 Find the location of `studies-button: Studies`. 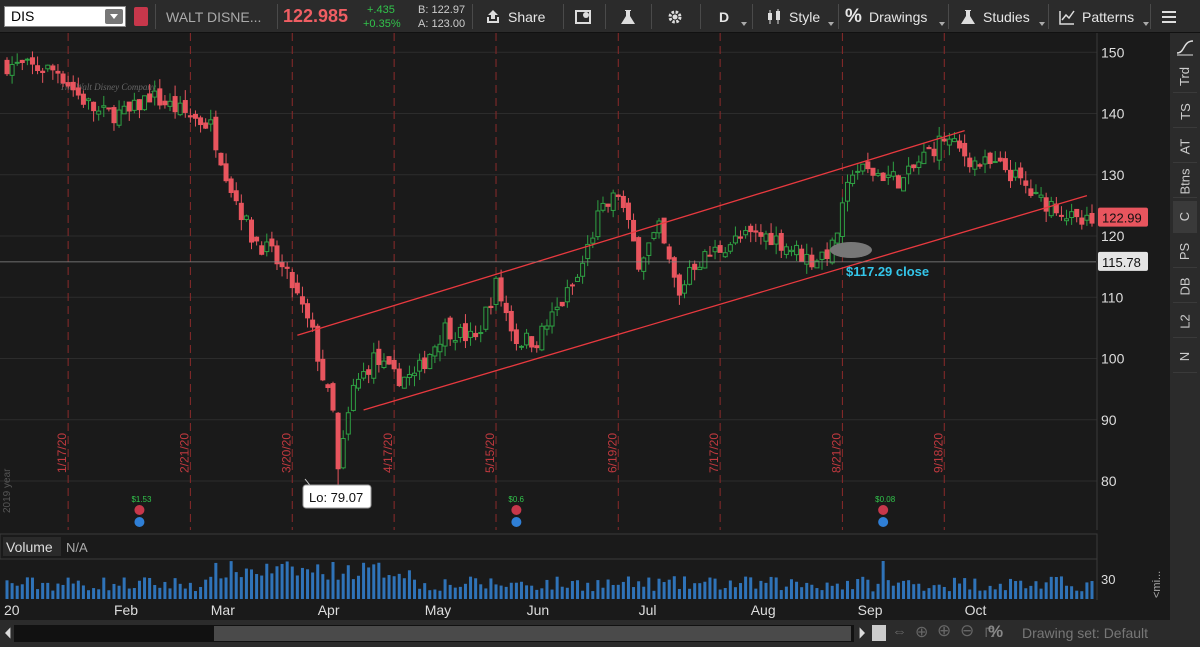

studies-button: Studies is located at coordinates (994, 16).